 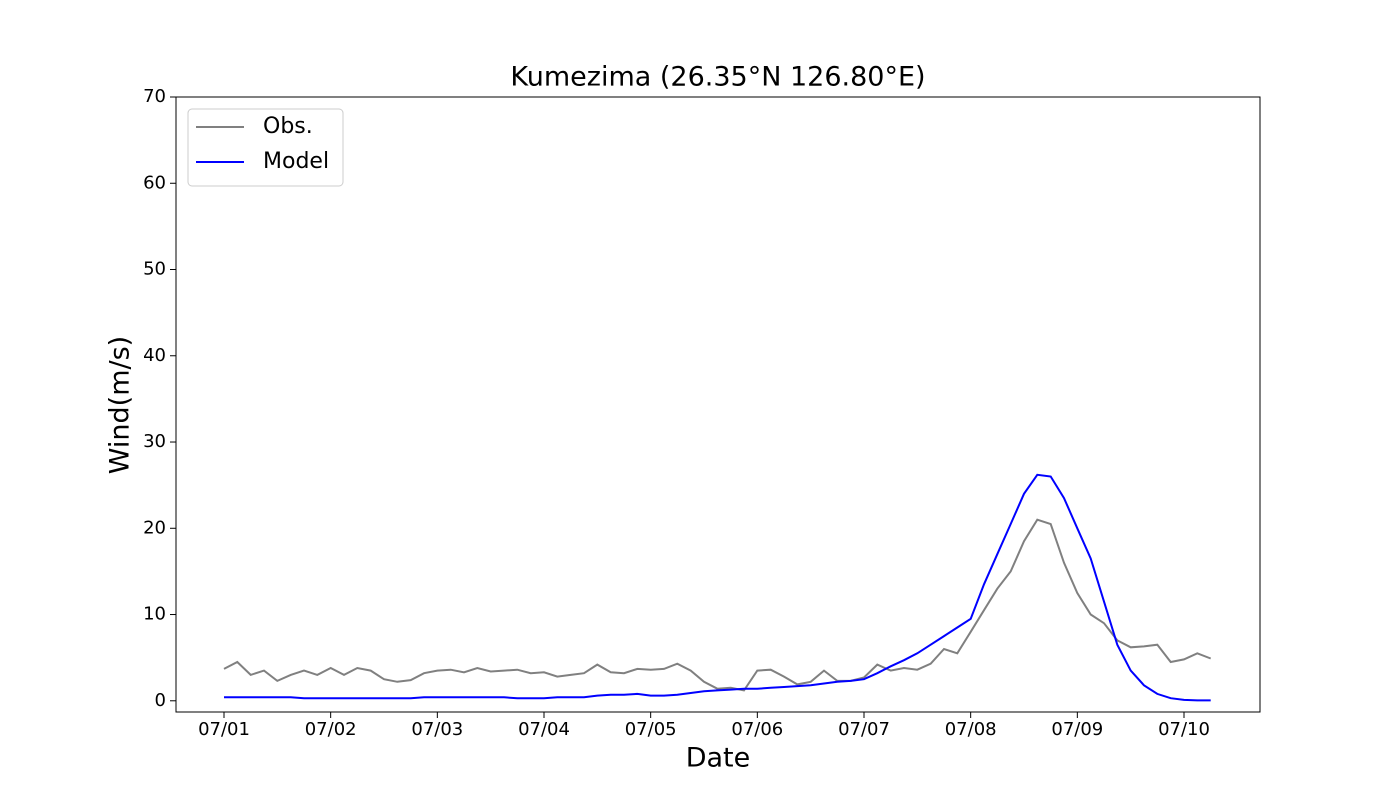 I want to click on y-tick-label: 40, so click(x=154, y=355).